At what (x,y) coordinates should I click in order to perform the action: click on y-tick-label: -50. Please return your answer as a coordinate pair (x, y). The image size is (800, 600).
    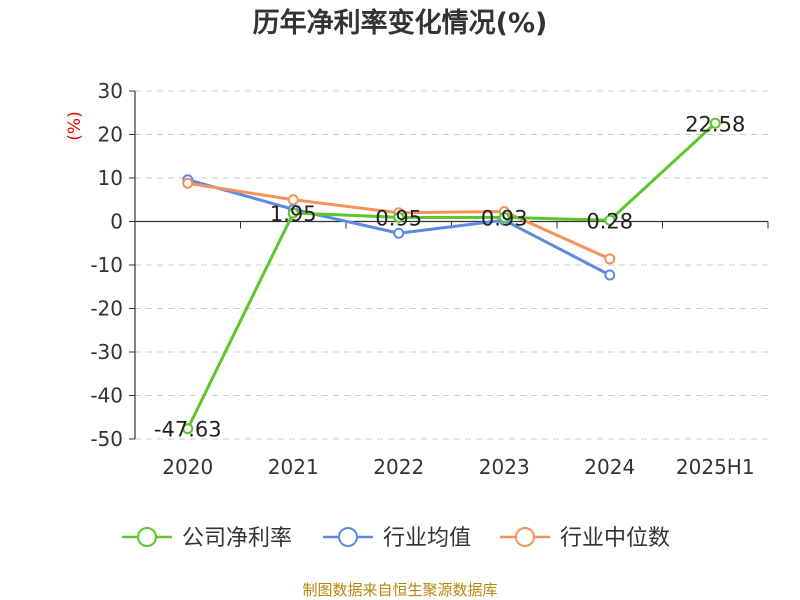
    Looking at the image, I should click on (106, 439).